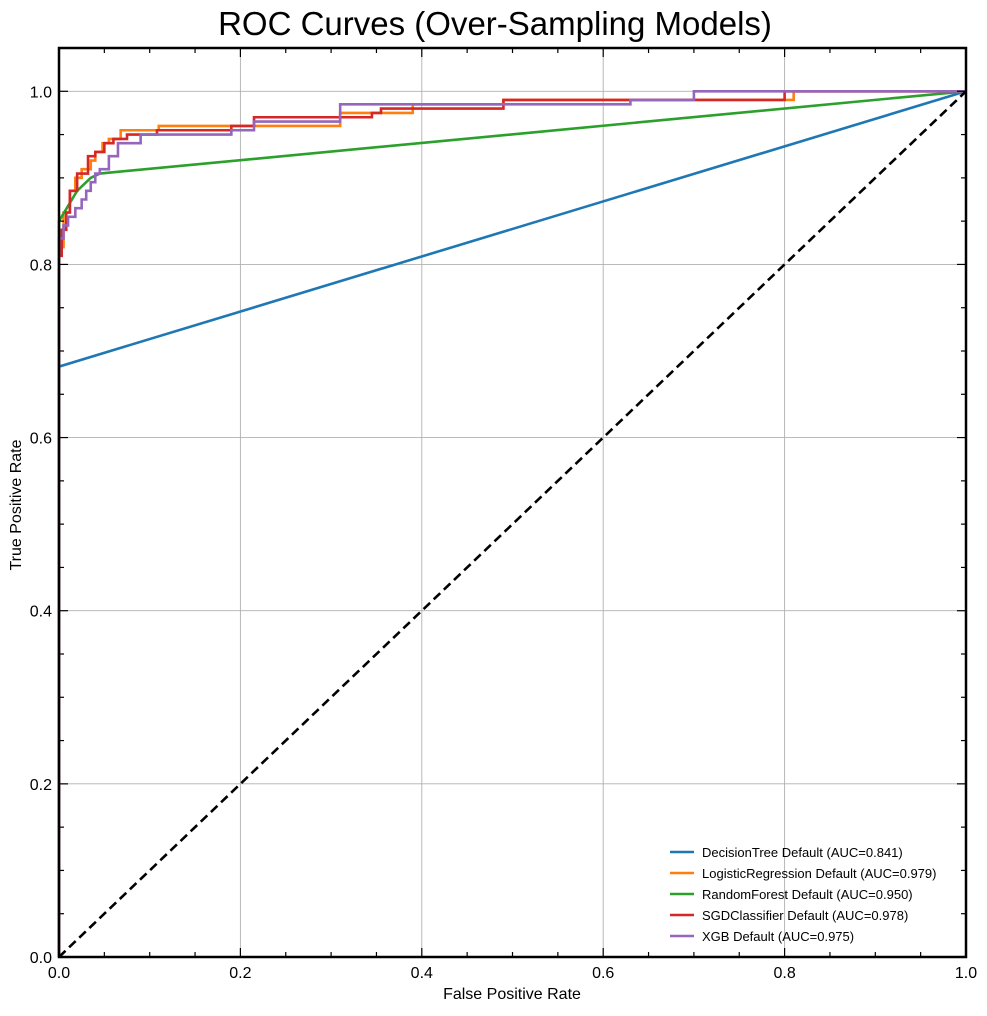  Describe the element at coordinates (784, 973) in the screenshot. I see `x-tick-label: 0.8` at that location.